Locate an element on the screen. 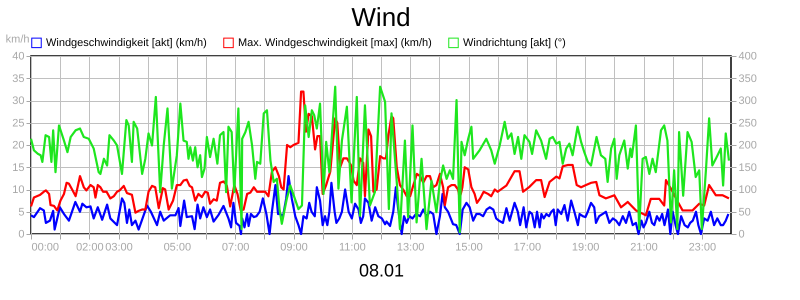 This screenshot has width=800, height=300. x-tick-label: 15:00 is located at coordinates (469, 248).